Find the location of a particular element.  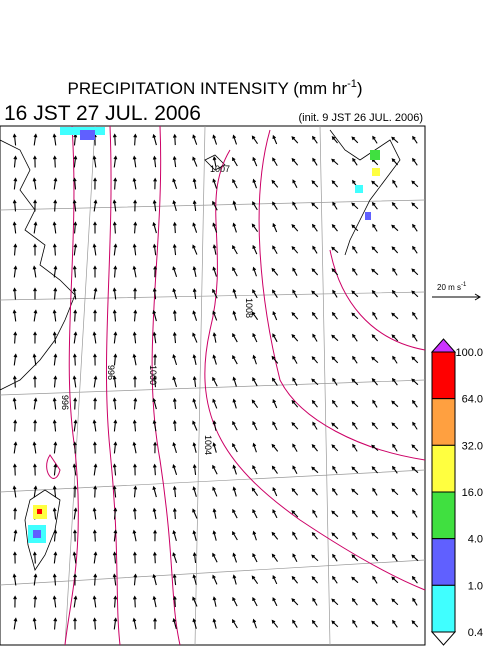

scale-text: 20 m s is located at coordinates (449, 287).